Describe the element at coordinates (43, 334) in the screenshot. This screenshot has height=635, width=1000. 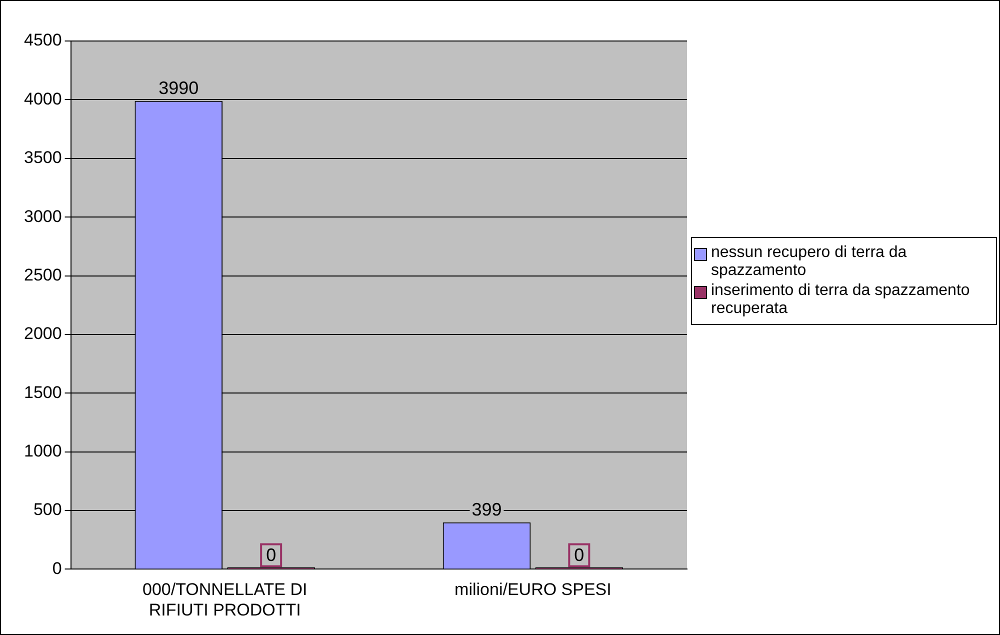
I see `y-tick-label: 2000` at that location.